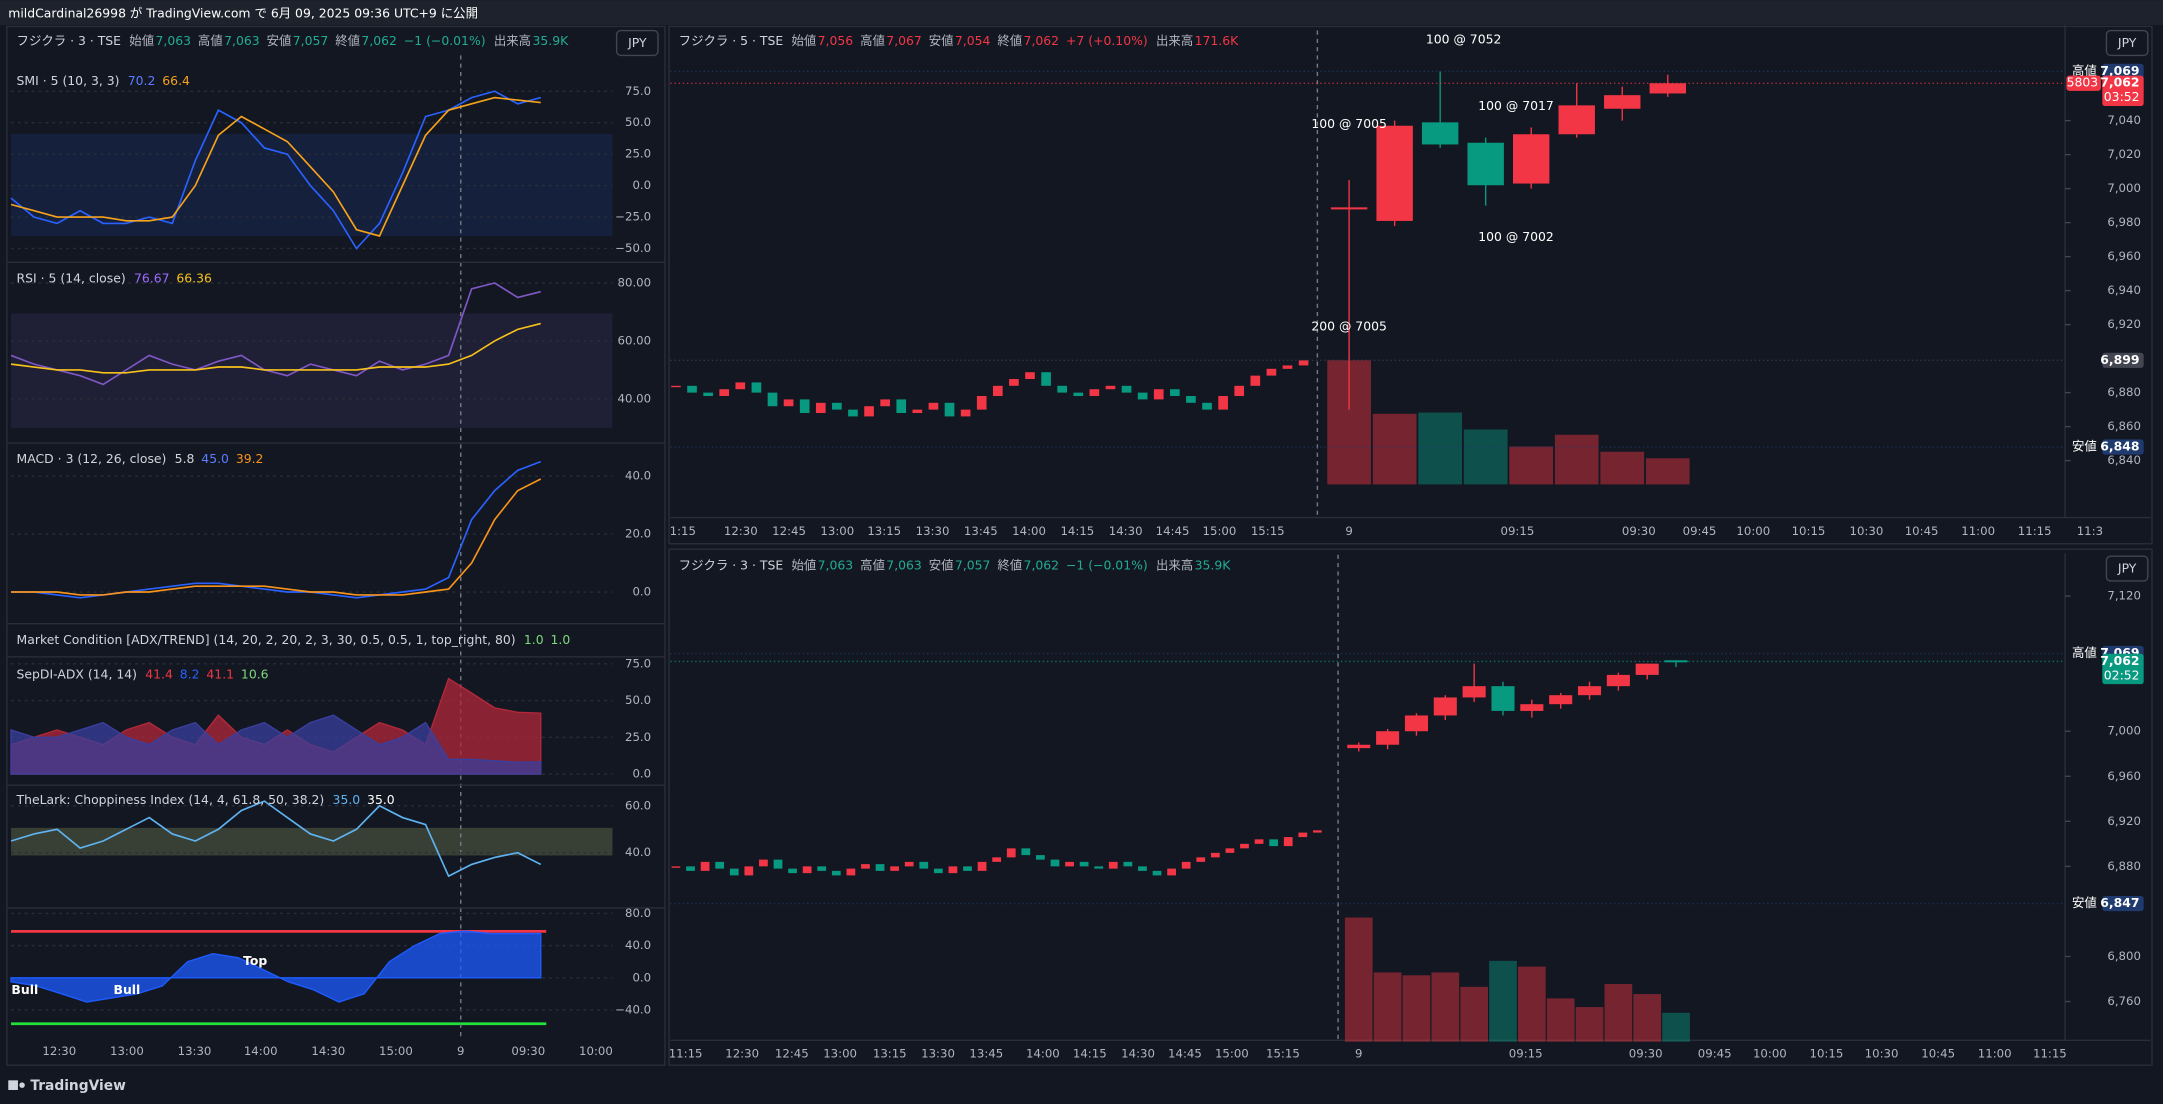  Describe the element at coordinates (1526, 1054) in the screenshot. I see `x-tick-label: 09:15` at that location.